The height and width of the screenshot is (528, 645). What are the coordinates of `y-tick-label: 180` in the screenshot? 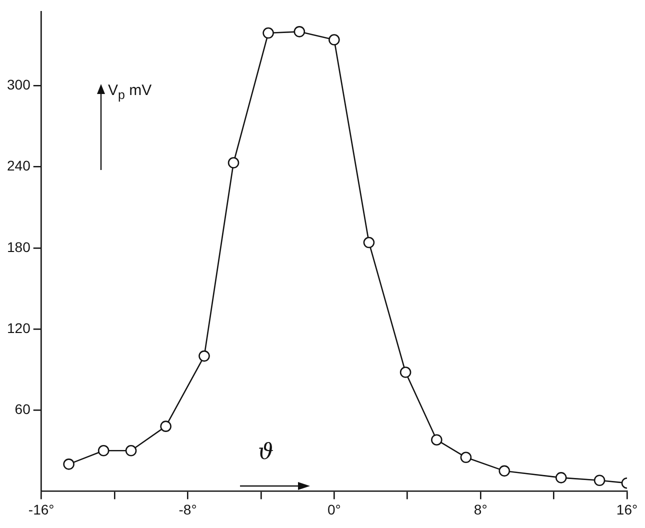 It's located at (19, 246).